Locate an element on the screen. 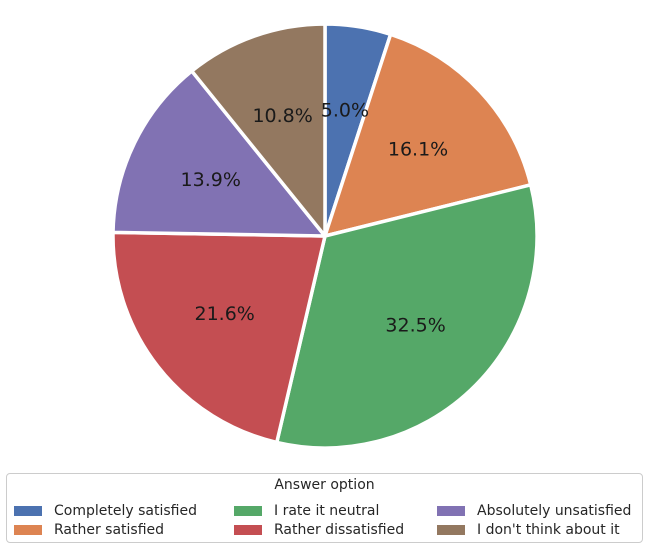  legend-label: I don't think about it is located at coordinates (548, 530).